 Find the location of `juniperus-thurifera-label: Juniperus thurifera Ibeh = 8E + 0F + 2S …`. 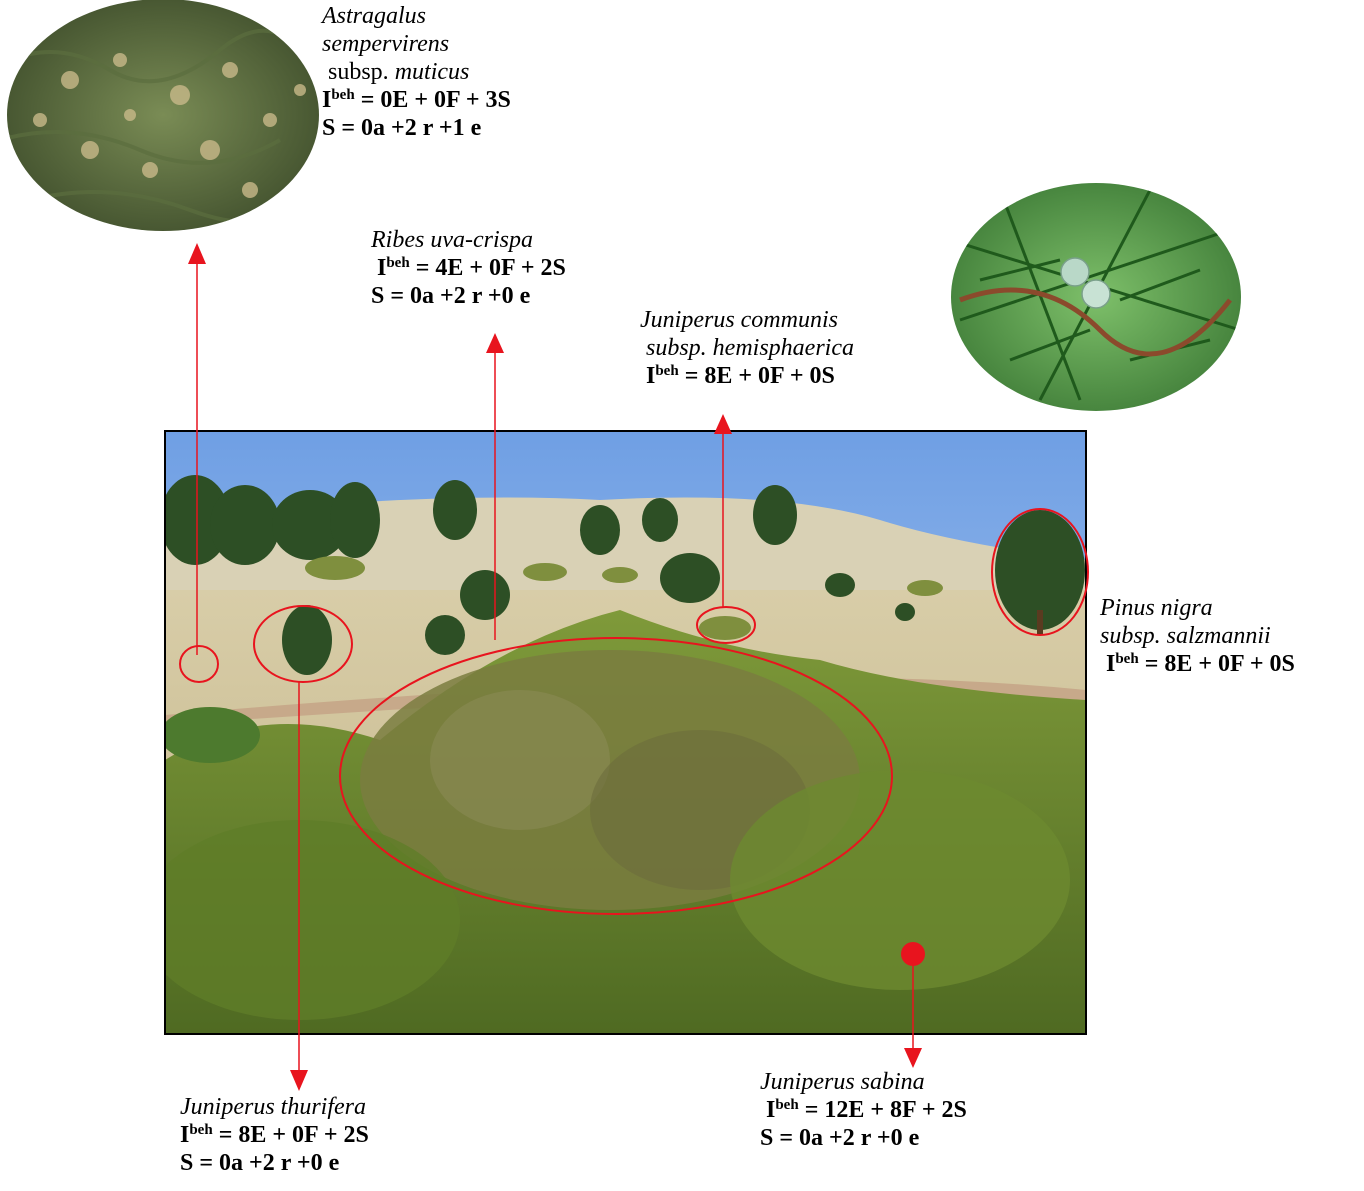

juniperus-thurifera-label: Juniperus thurifera Ibeh = 8E + 0F + 2S … is located at coordinates (274, 1135).